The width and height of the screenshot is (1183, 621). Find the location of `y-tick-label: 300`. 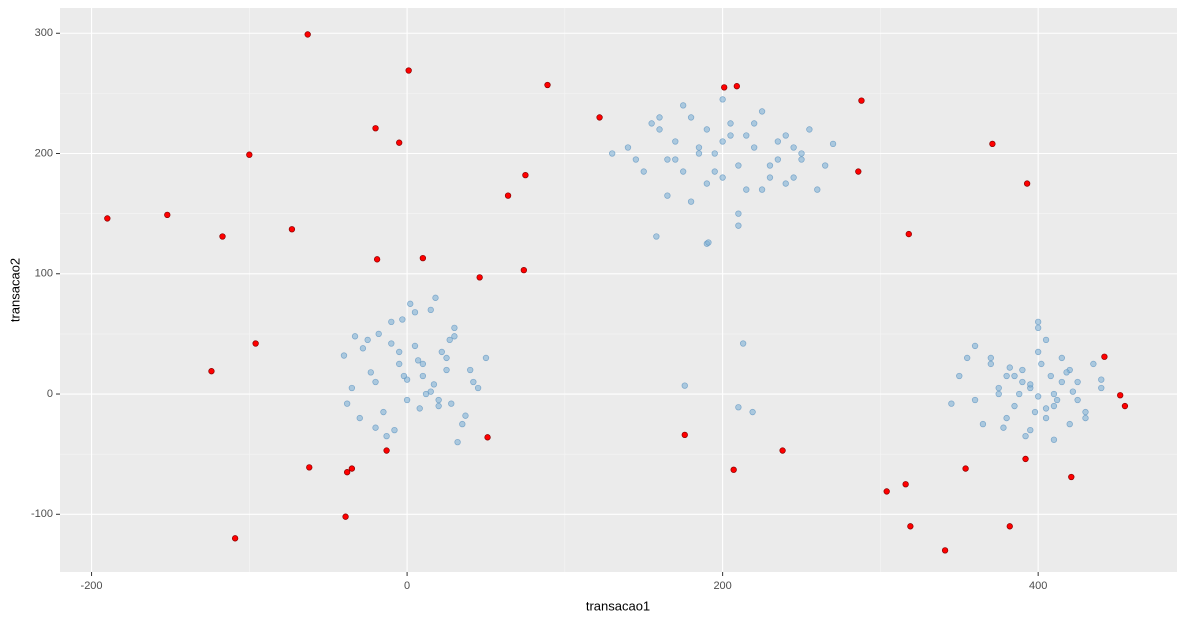

y-tick-label: 300 is located at coordinates (44, 33).